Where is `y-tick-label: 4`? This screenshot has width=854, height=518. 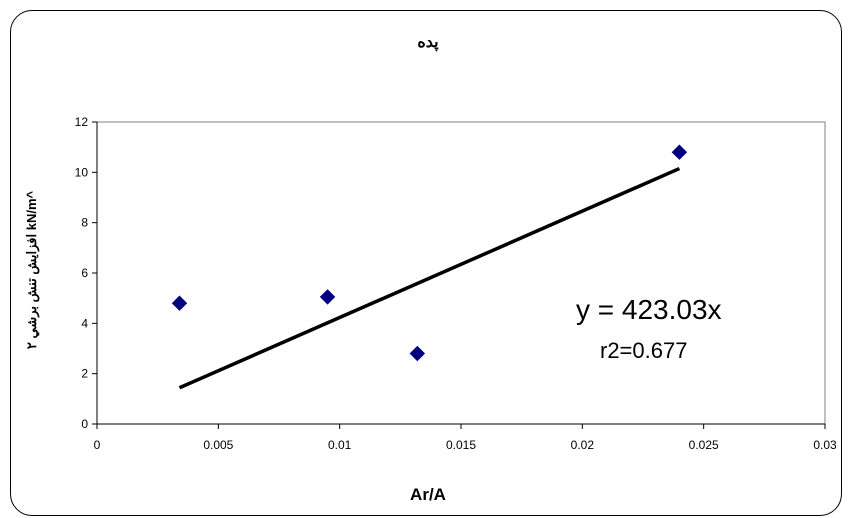
y-tick-label: 4 is located at coordinates (84, 323).